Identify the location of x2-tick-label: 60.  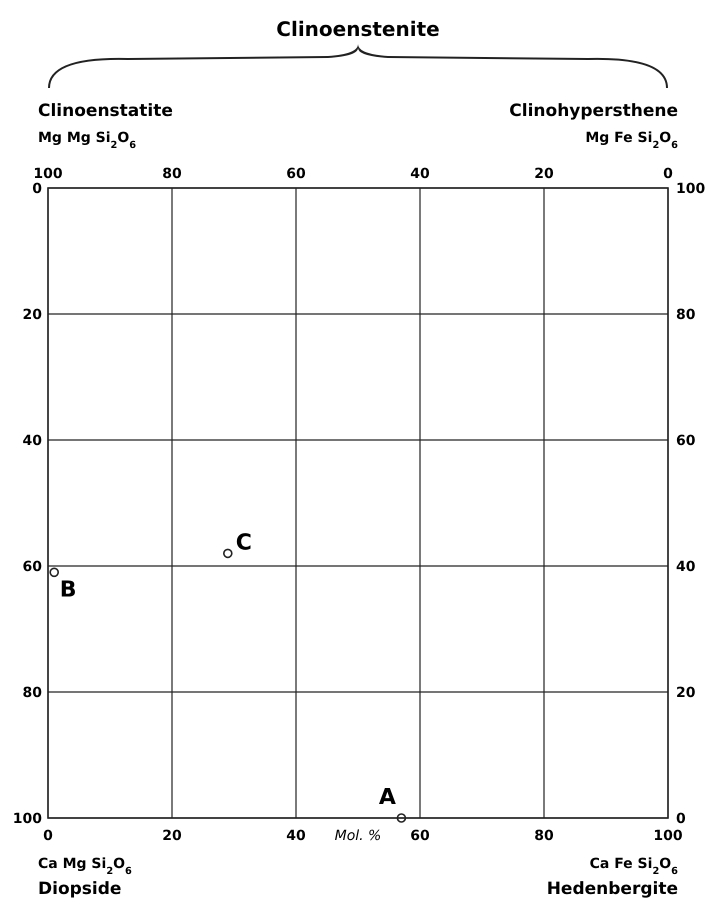
(296, 174).